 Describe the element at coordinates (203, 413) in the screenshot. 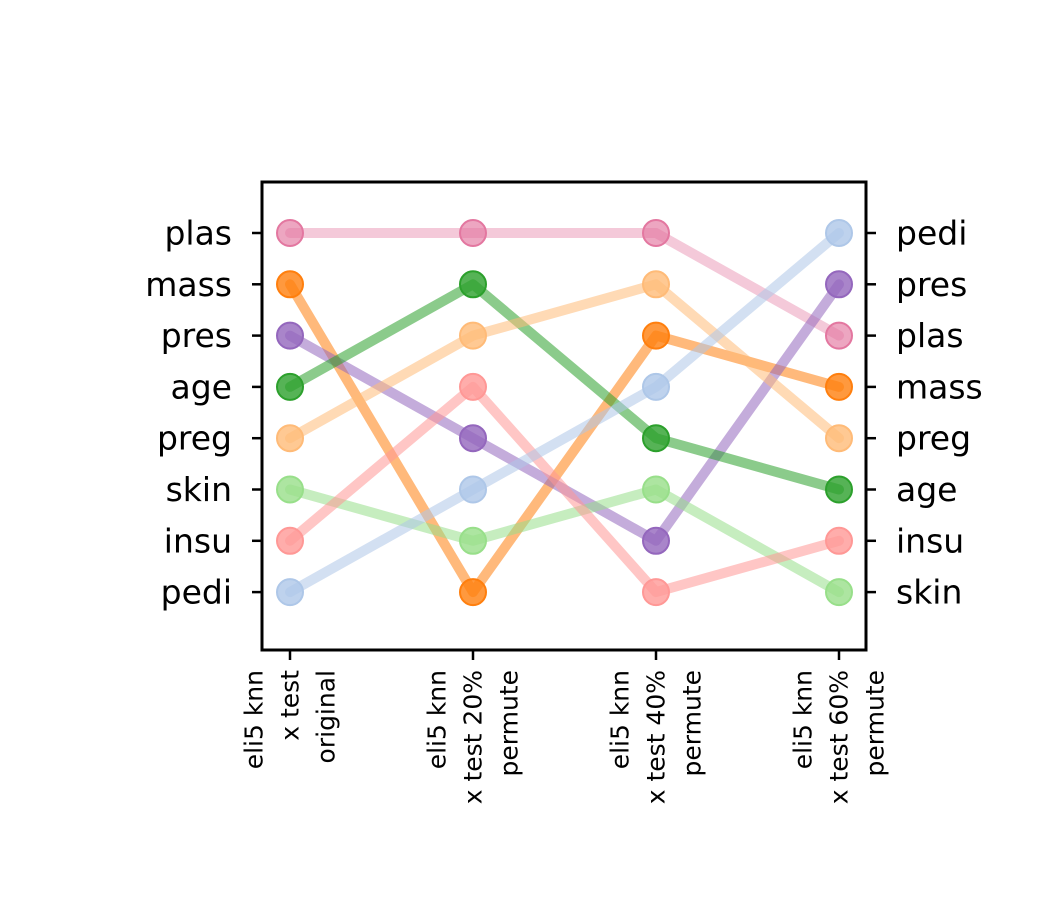

I see `left-axis: plas mass pres age preg skin insu pedi` at that location.